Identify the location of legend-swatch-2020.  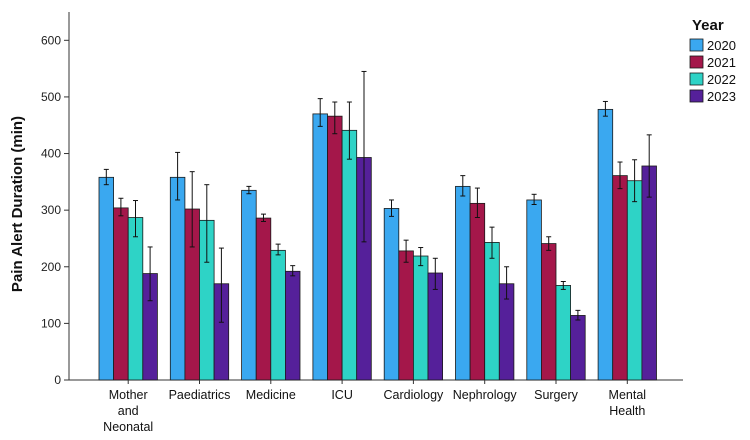
(696, 45).